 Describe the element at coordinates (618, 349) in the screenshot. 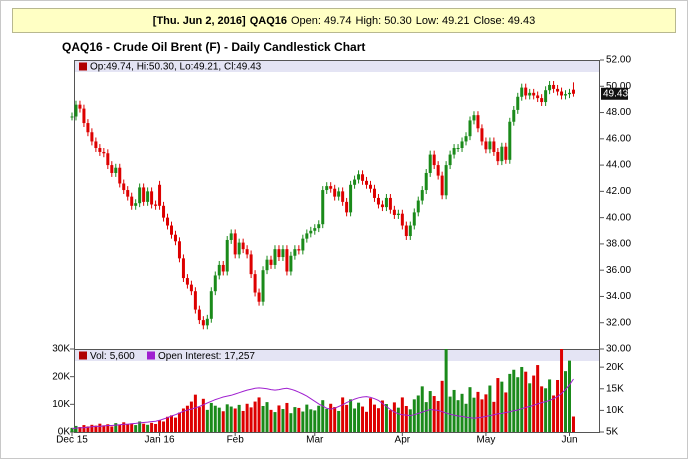

I see `y-tick-label: 30.00` at that location.